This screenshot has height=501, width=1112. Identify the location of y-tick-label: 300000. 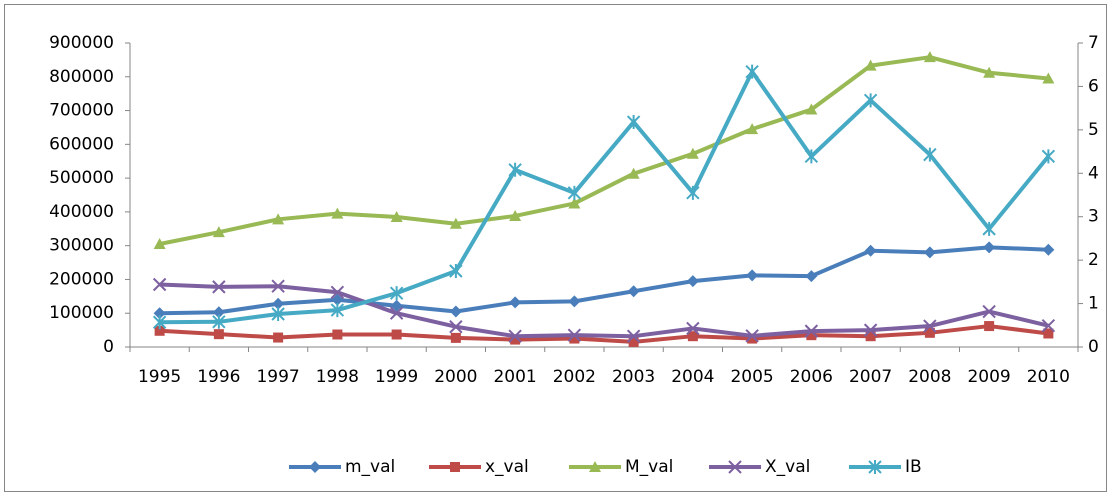
(81, 246).